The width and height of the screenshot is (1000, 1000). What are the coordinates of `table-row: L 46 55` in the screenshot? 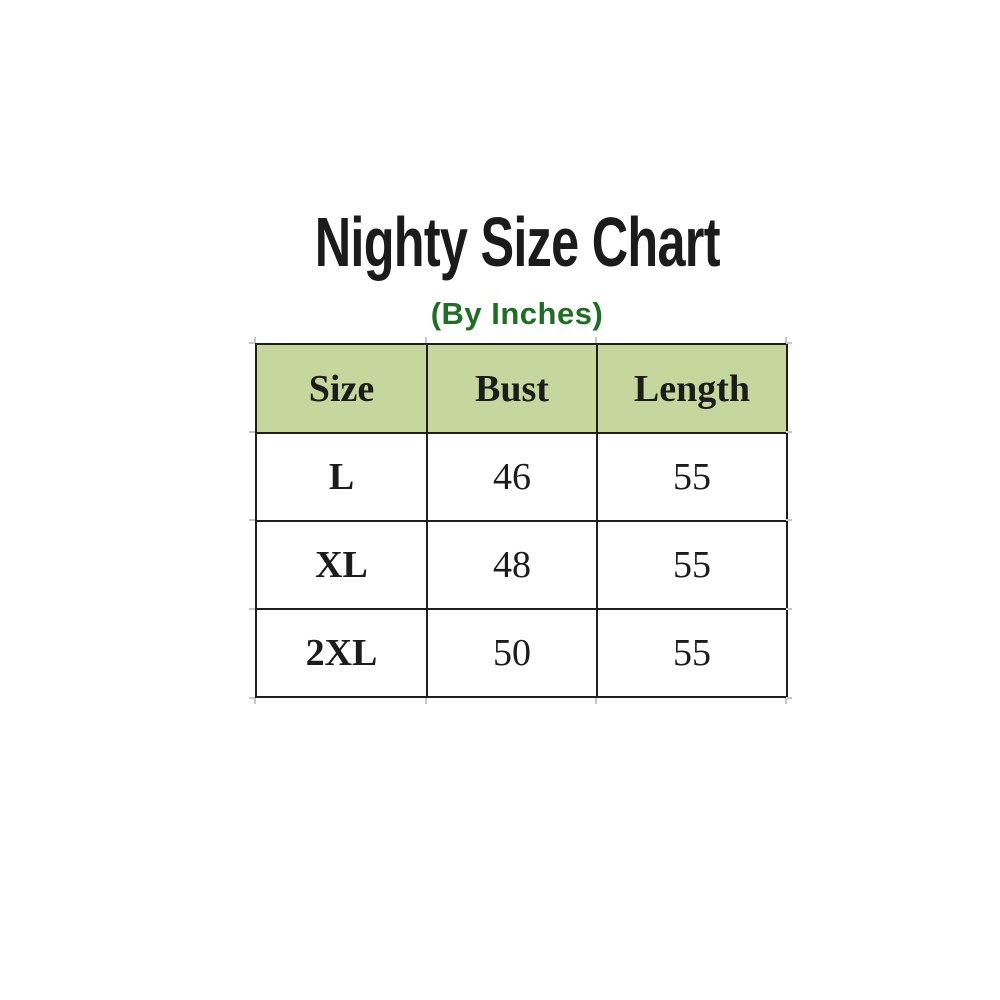 It's located at (521, 477).